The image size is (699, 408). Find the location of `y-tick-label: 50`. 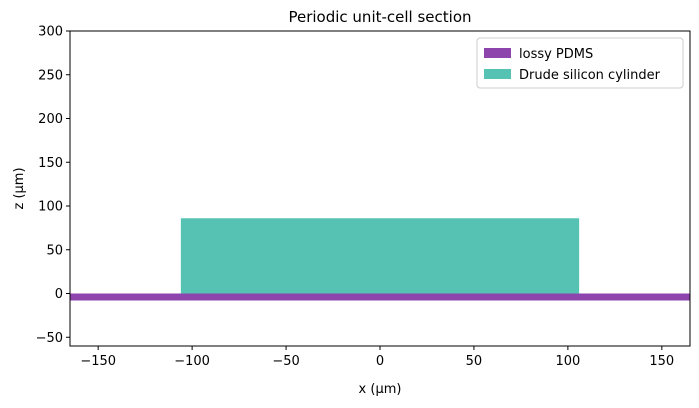

y-tick-label: 50 is located at coordinates (54, 250).